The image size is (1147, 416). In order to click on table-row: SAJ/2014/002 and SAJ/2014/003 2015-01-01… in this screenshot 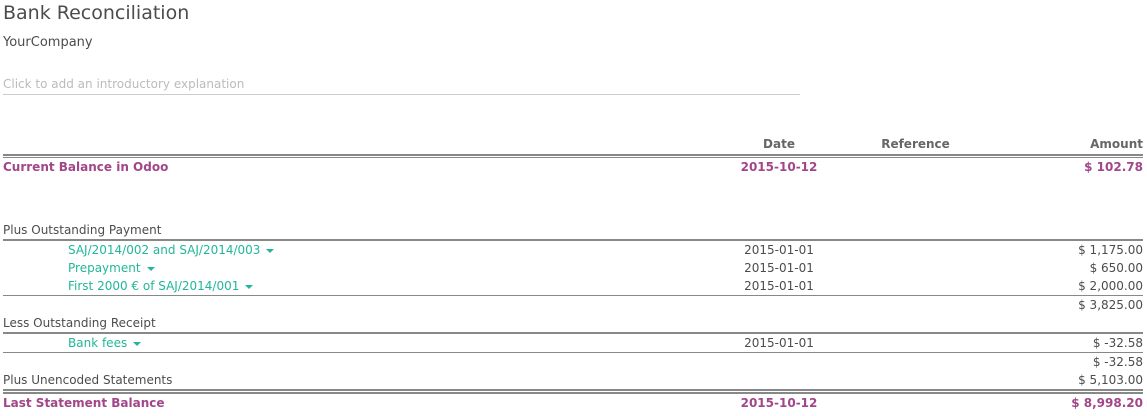, I will do `click(573, 250)`.